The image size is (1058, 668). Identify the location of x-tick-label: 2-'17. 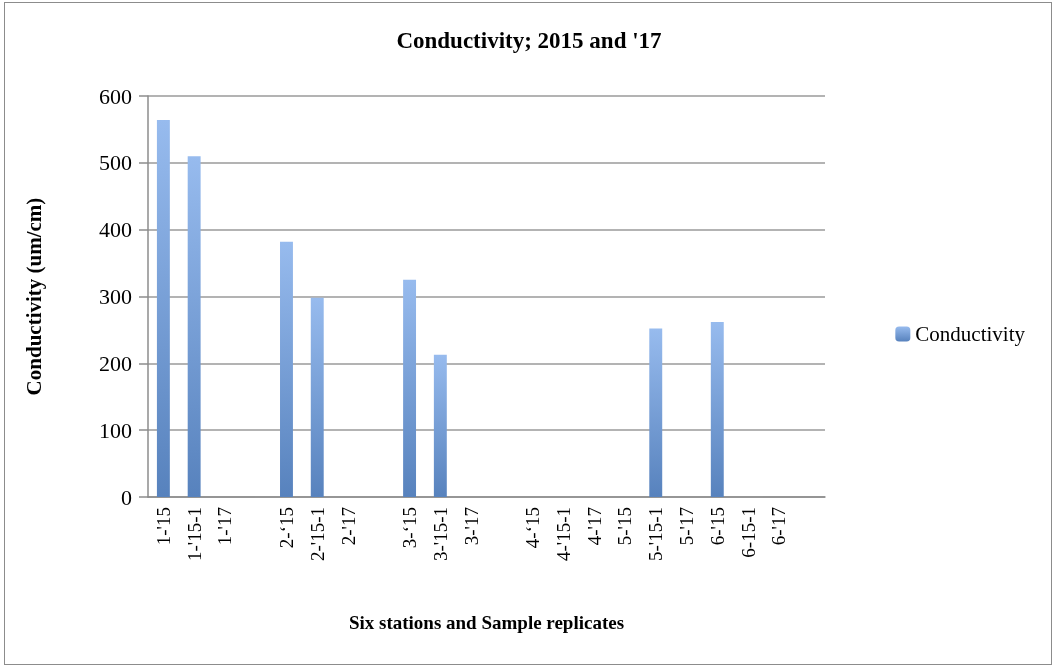
(348, 526).